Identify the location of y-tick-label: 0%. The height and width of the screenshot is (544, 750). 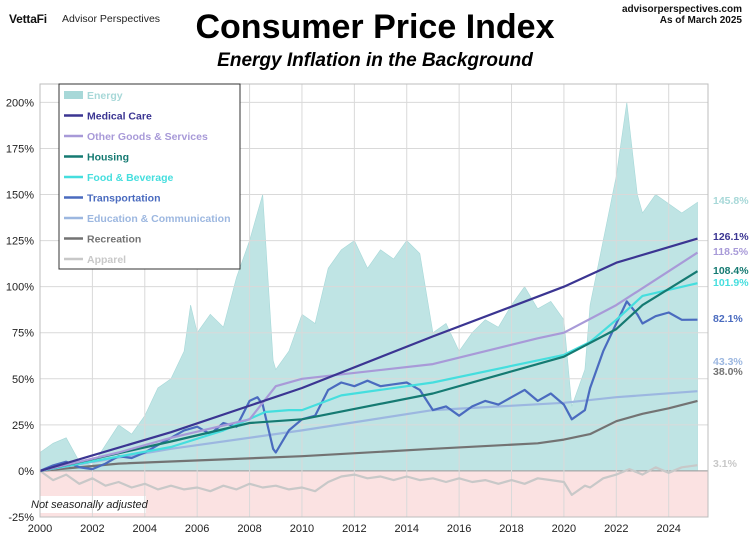
(26, 472).